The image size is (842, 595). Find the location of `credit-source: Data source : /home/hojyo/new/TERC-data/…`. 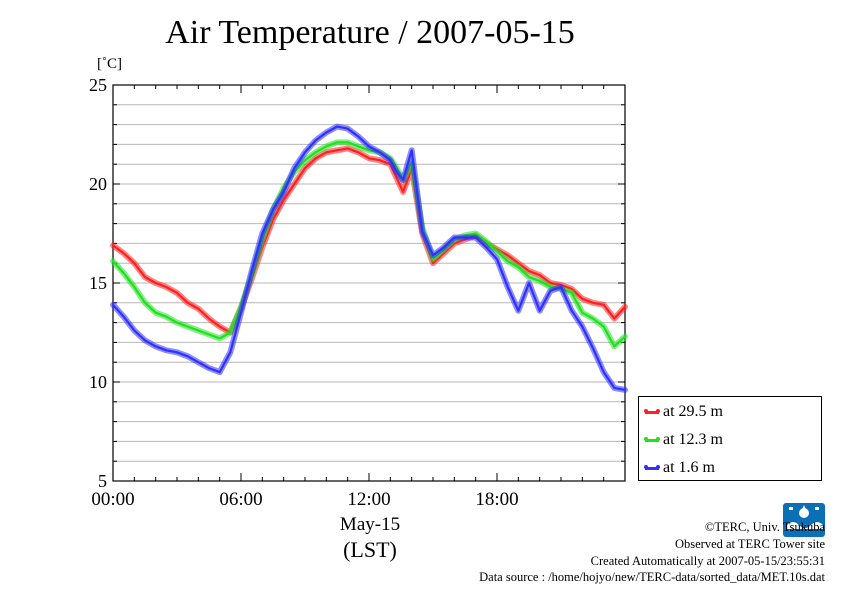

credit-source: Data source : /home/hojyo/new/TERC-data/… is located at coordinates (652, 577).